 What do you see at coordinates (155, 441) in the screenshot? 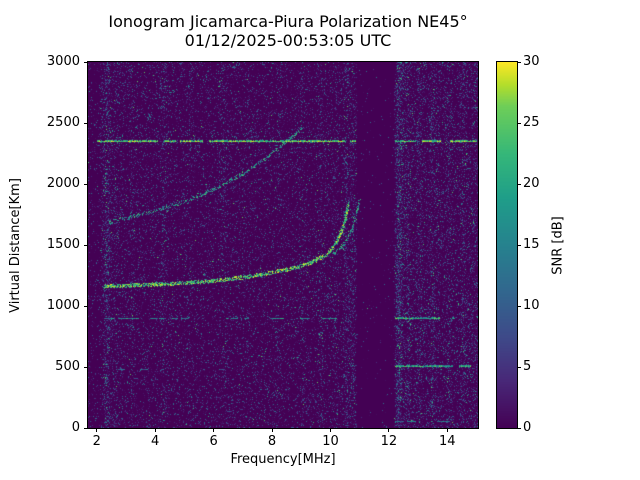
I see `x-tick-label: 4` at bounding box center [155, 441].